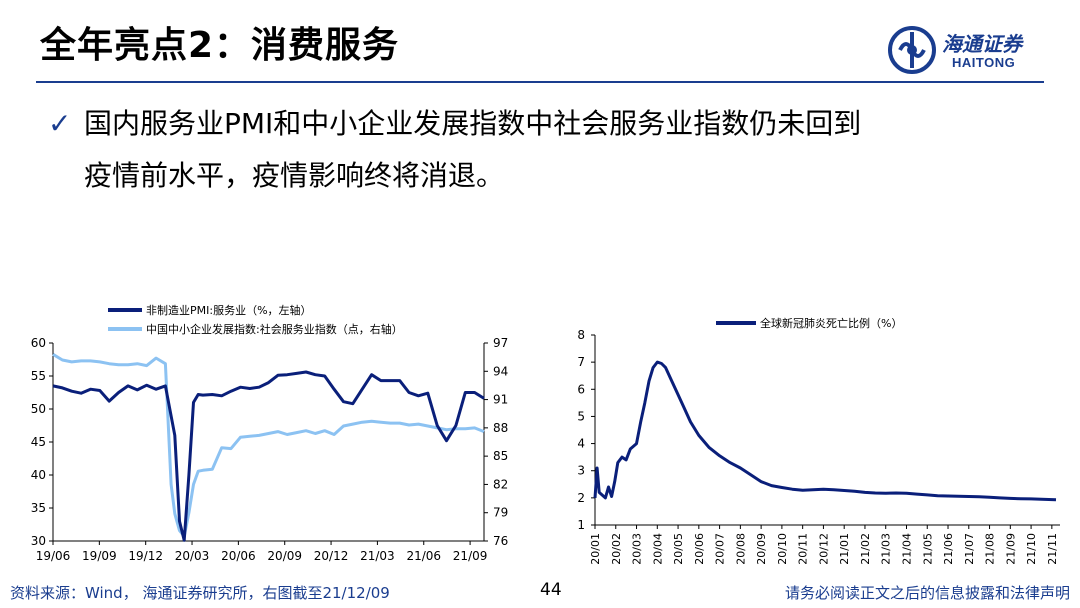 This screenshot has width=1080, height=608. What do you see at coordinates (60, 123) in the screenshot?
I see `check-icon: ✓` at bounding box center [60, 123].